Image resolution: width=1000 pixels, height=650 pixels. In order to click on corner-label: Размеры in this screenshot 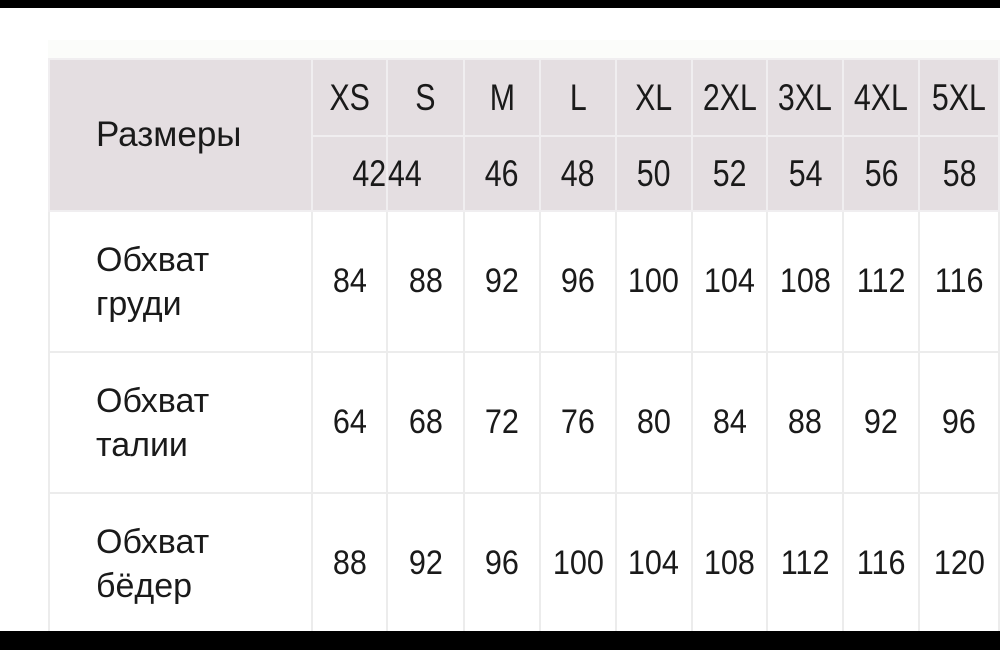, I will do `click(180, 135)`.